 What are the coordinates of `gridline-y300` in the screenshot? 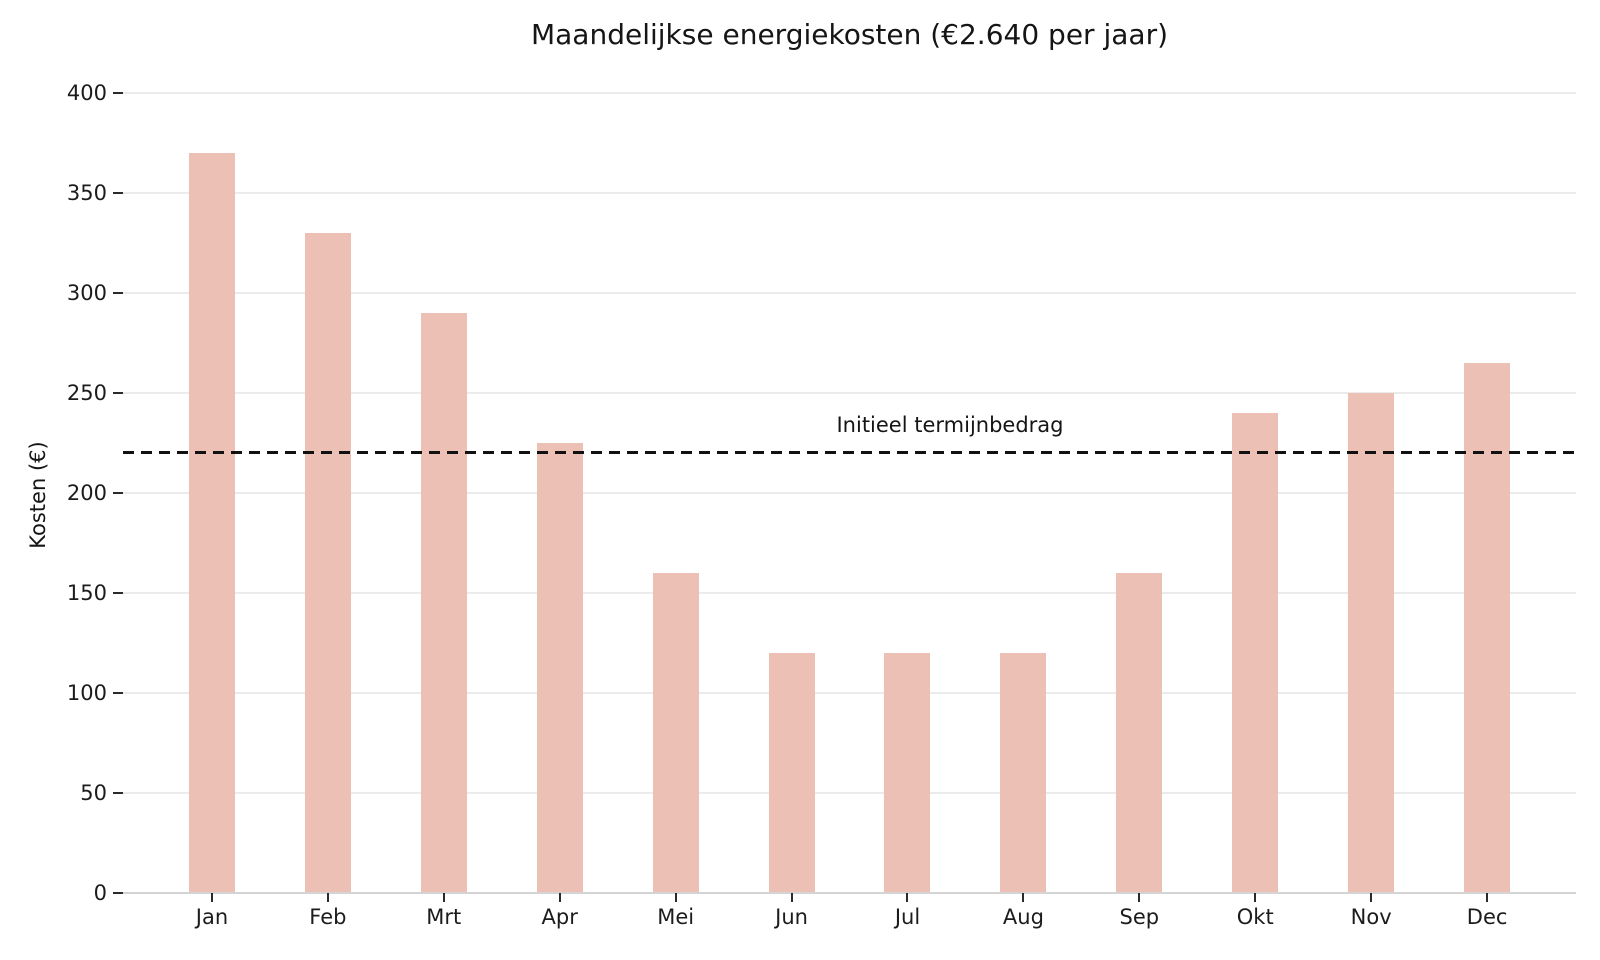 It's located at (849, 293).